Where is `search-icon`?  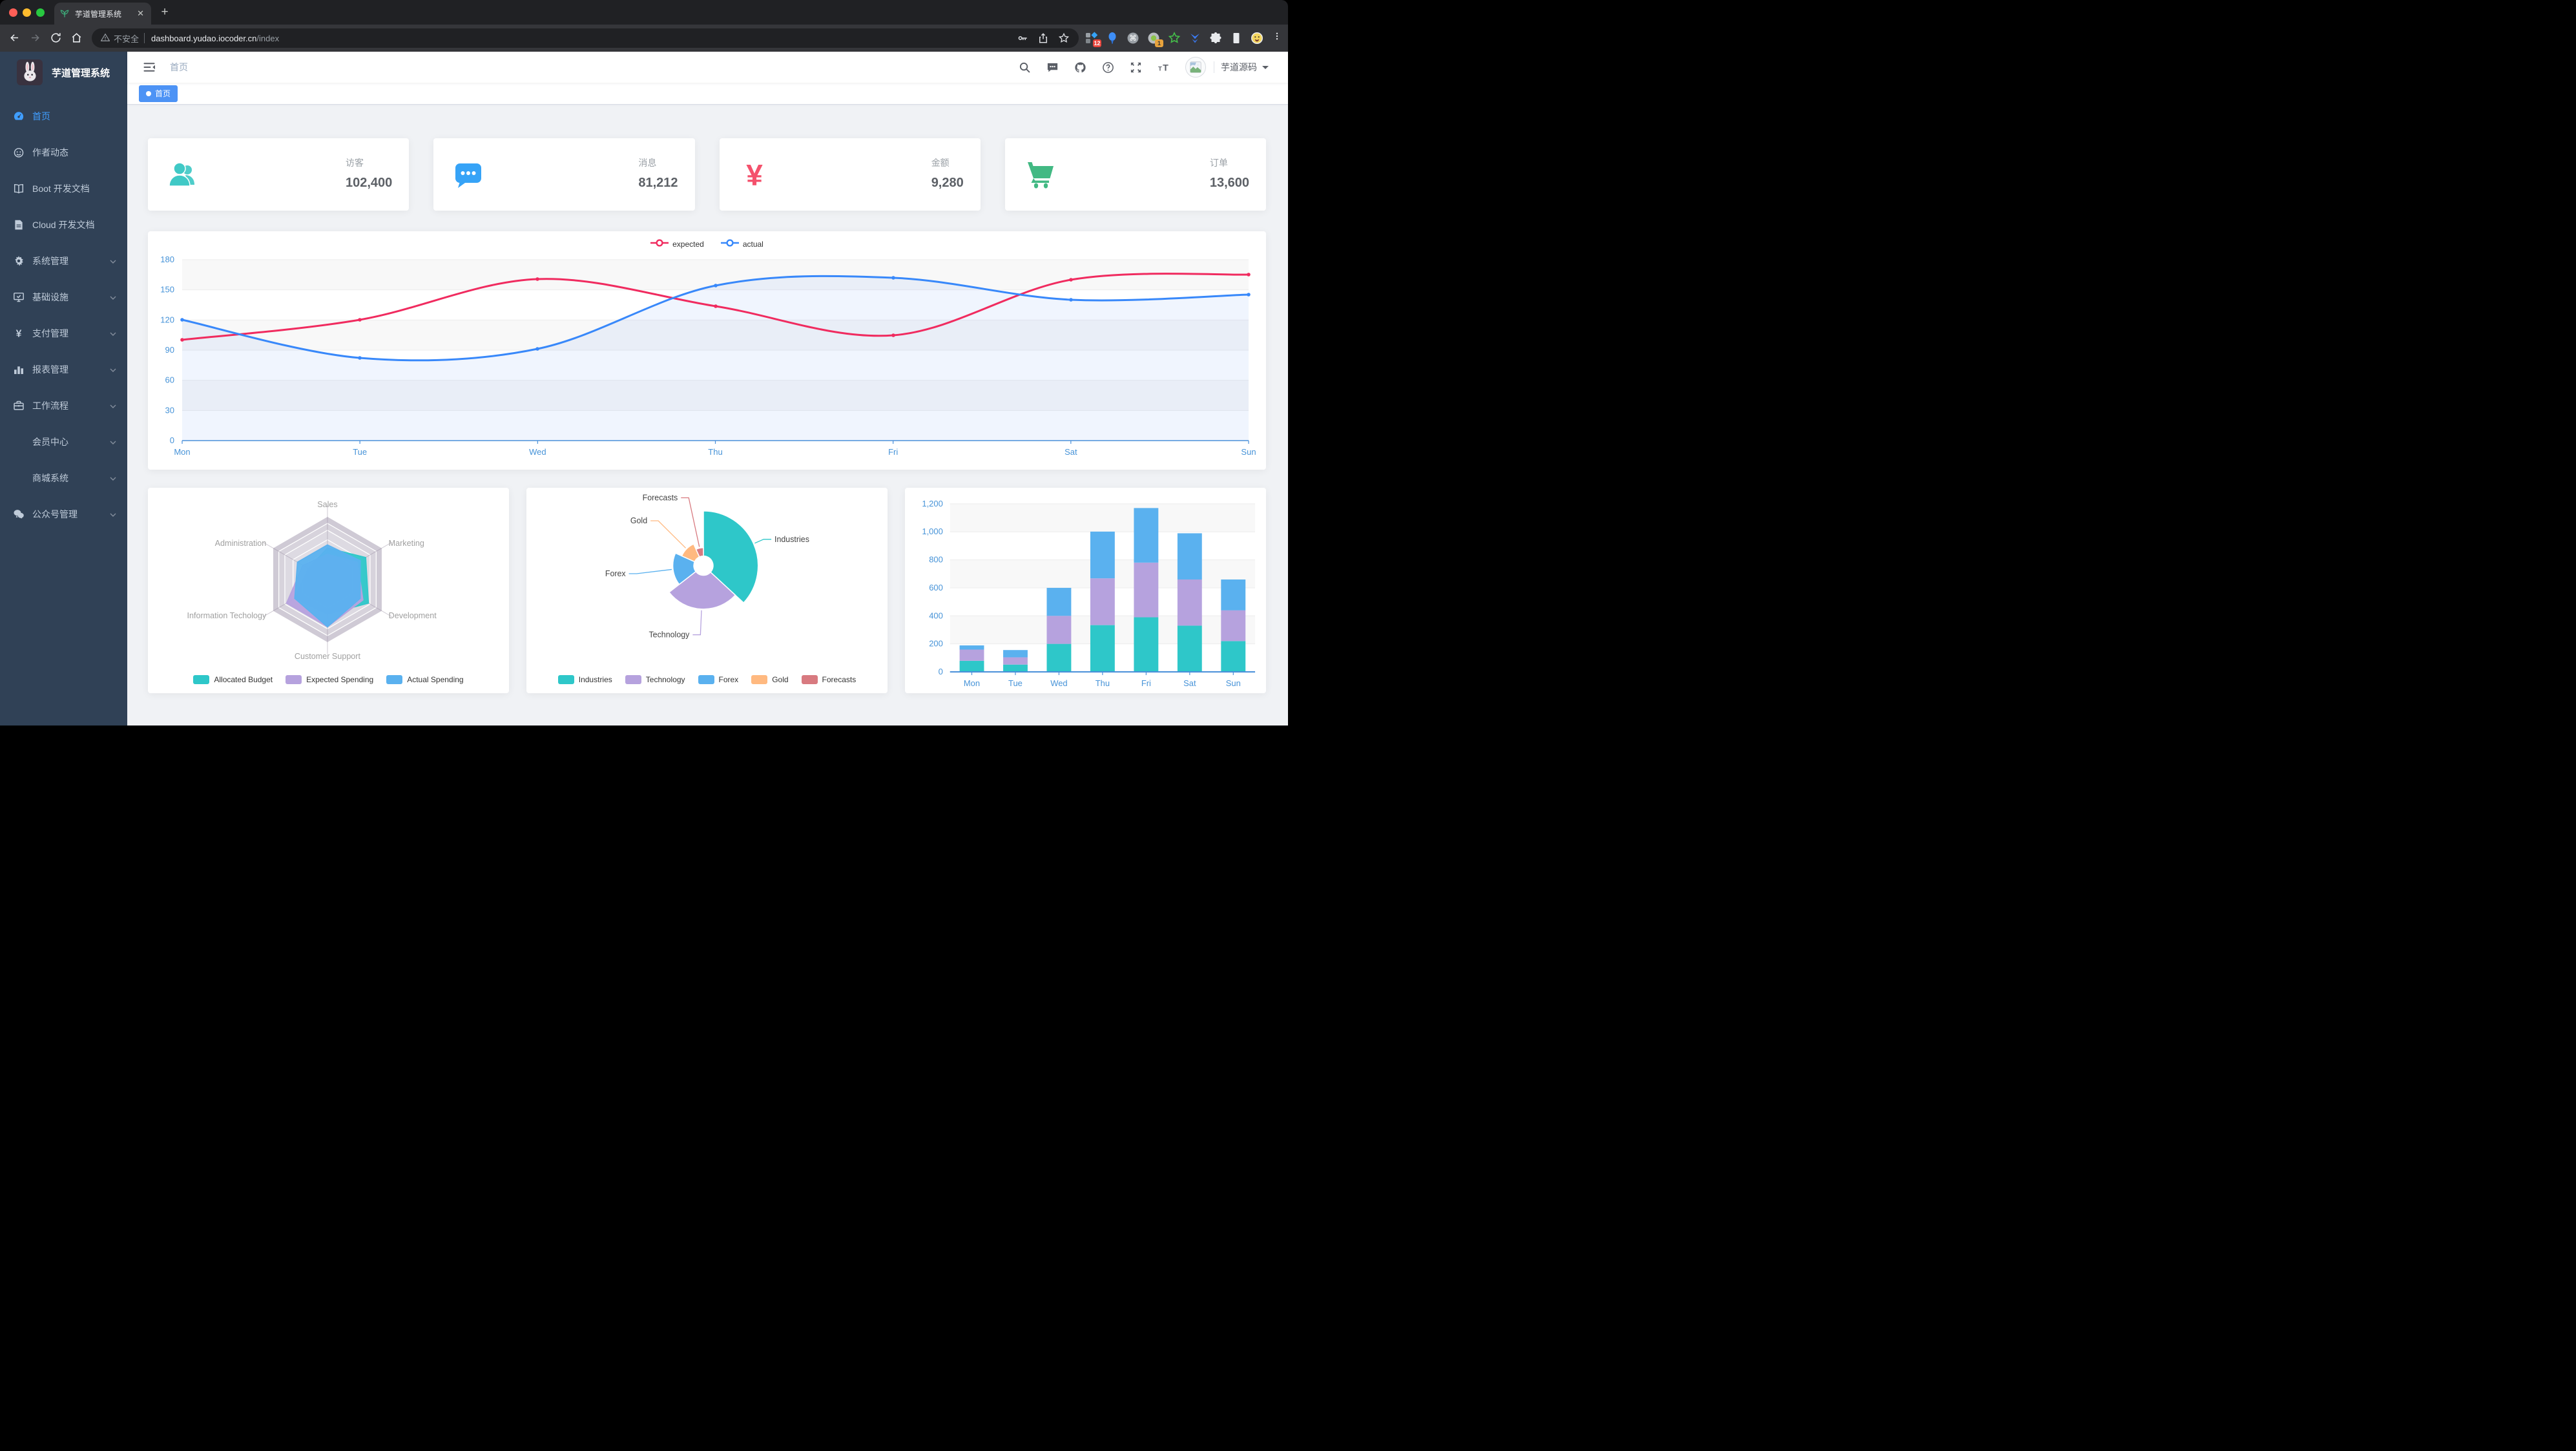 search-icon is located at coordinates (1025, 67).